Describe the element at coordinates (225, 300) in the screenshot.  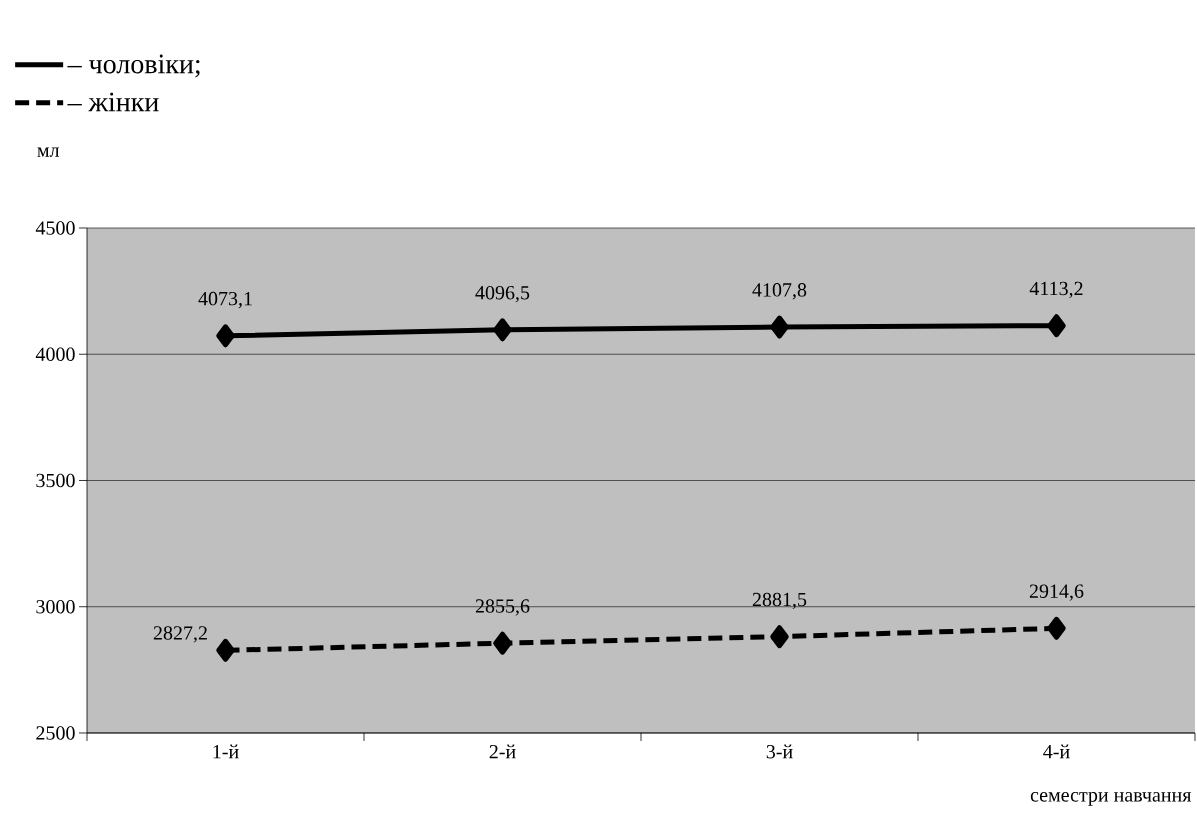
I see `data-label: 4073,1` at that location.